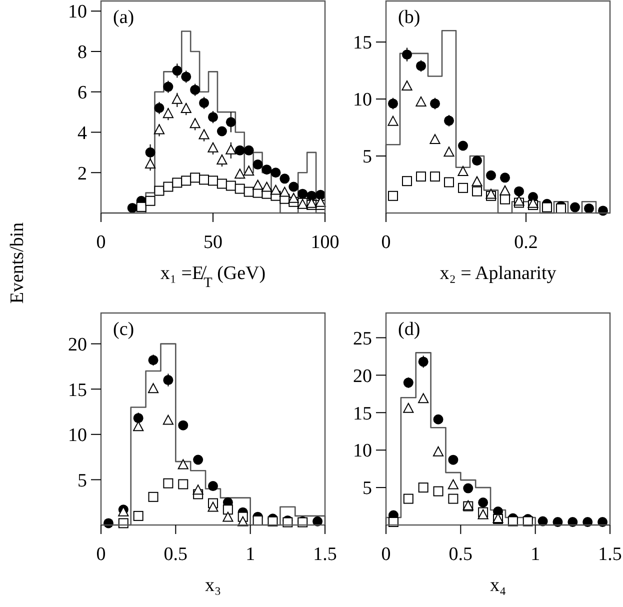  Describe the element at coordinates (82, 93) in the screenshot. I see `y-tick-label: 6` at that location.